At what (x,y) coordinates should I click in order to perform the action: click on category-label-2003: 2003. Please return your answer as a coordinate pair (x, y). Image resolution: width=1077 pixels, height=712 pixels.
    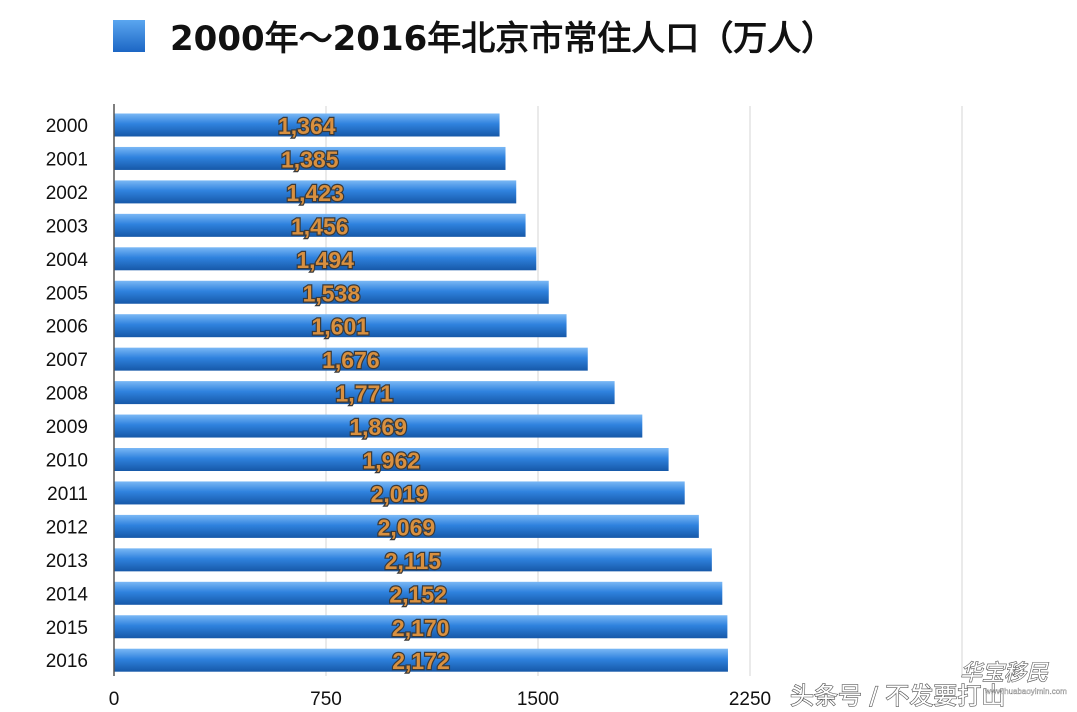
    Looking at the image, I should click on (67, 226).